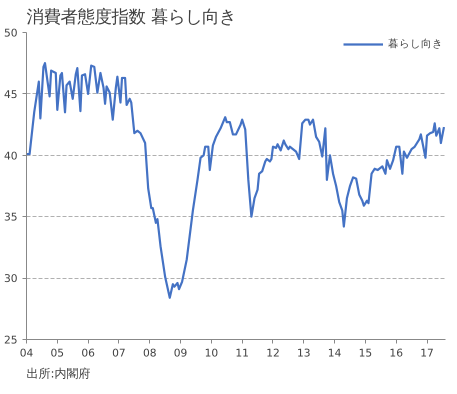 The height and width of the screenshot is (394, 457). I want to click on y-tick-label: 35, so click(11, 217).